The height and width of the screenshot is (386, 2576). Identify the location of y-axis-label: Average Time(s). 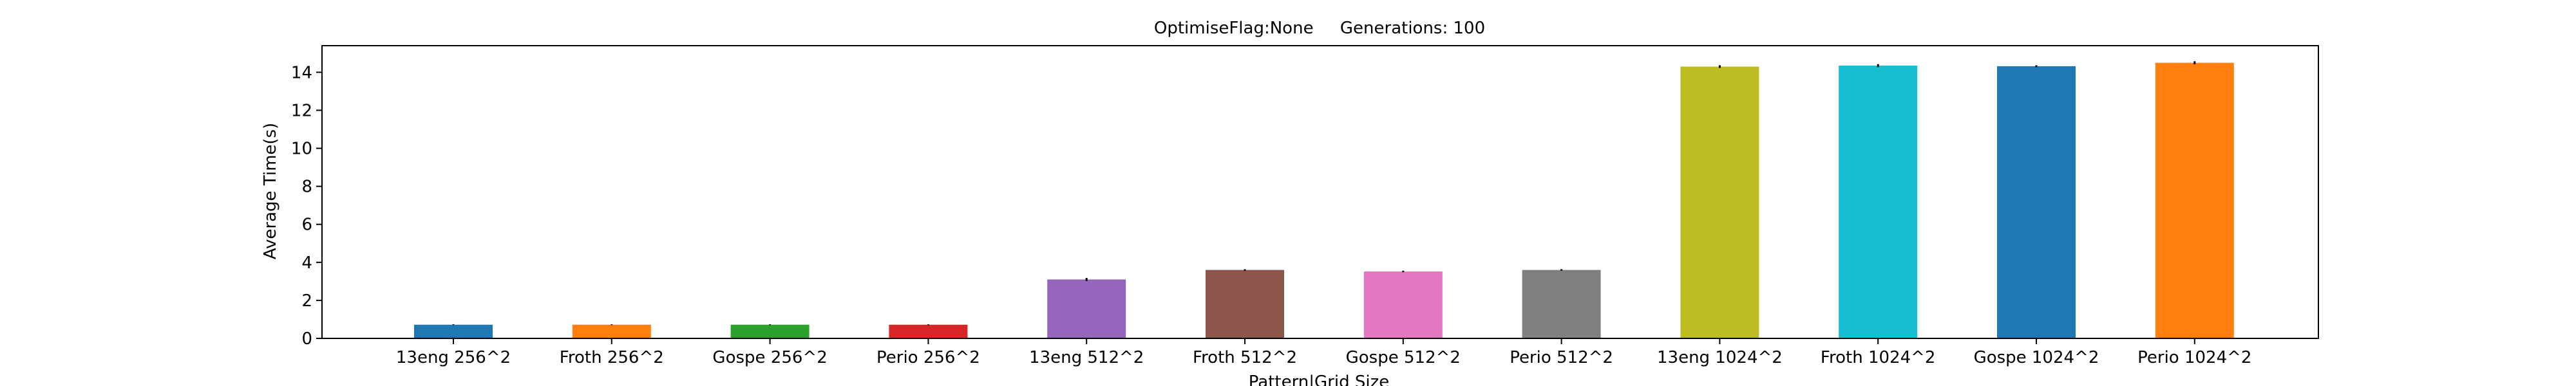
(270, 191).